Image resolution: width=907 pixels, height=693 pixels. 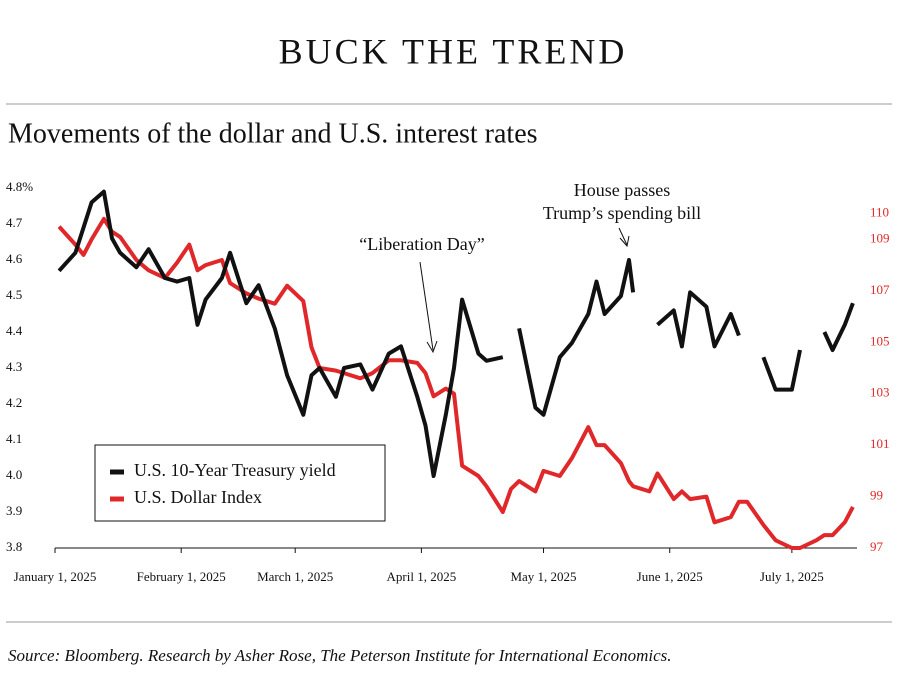 I want to click on x-tick-label: May 1, 2025, so click(x=543, y=576).